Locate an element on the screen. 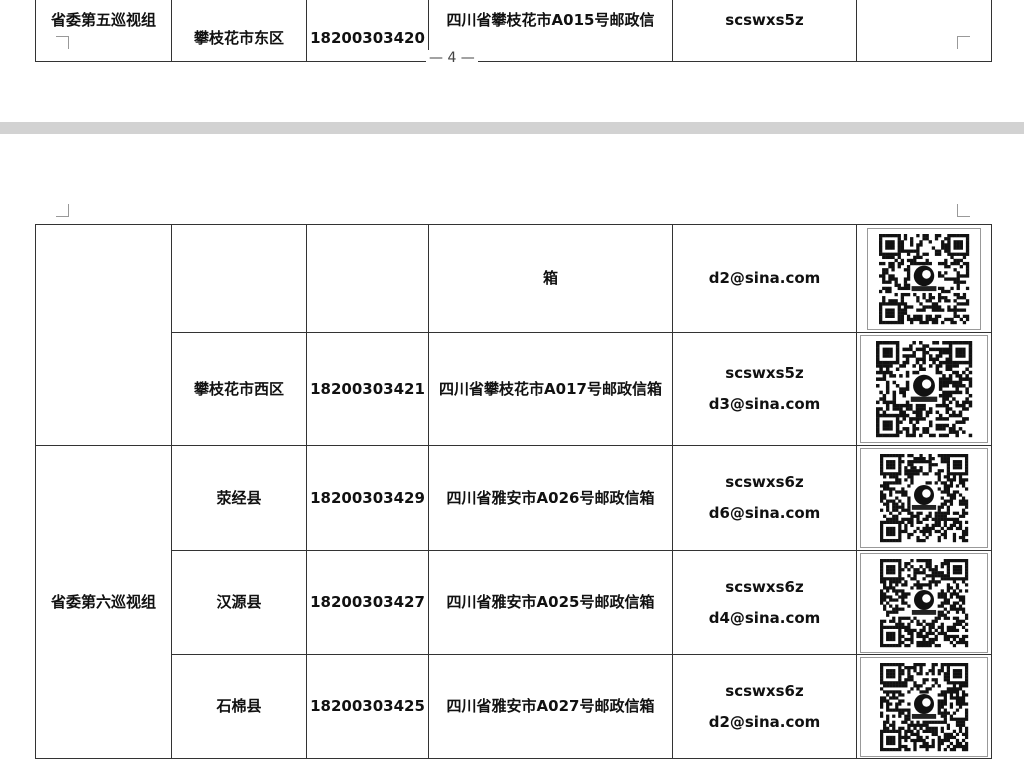 This screenshot has width=1024, height=766. phone-cell: 18200303421 is located at coordinates (367, 389).